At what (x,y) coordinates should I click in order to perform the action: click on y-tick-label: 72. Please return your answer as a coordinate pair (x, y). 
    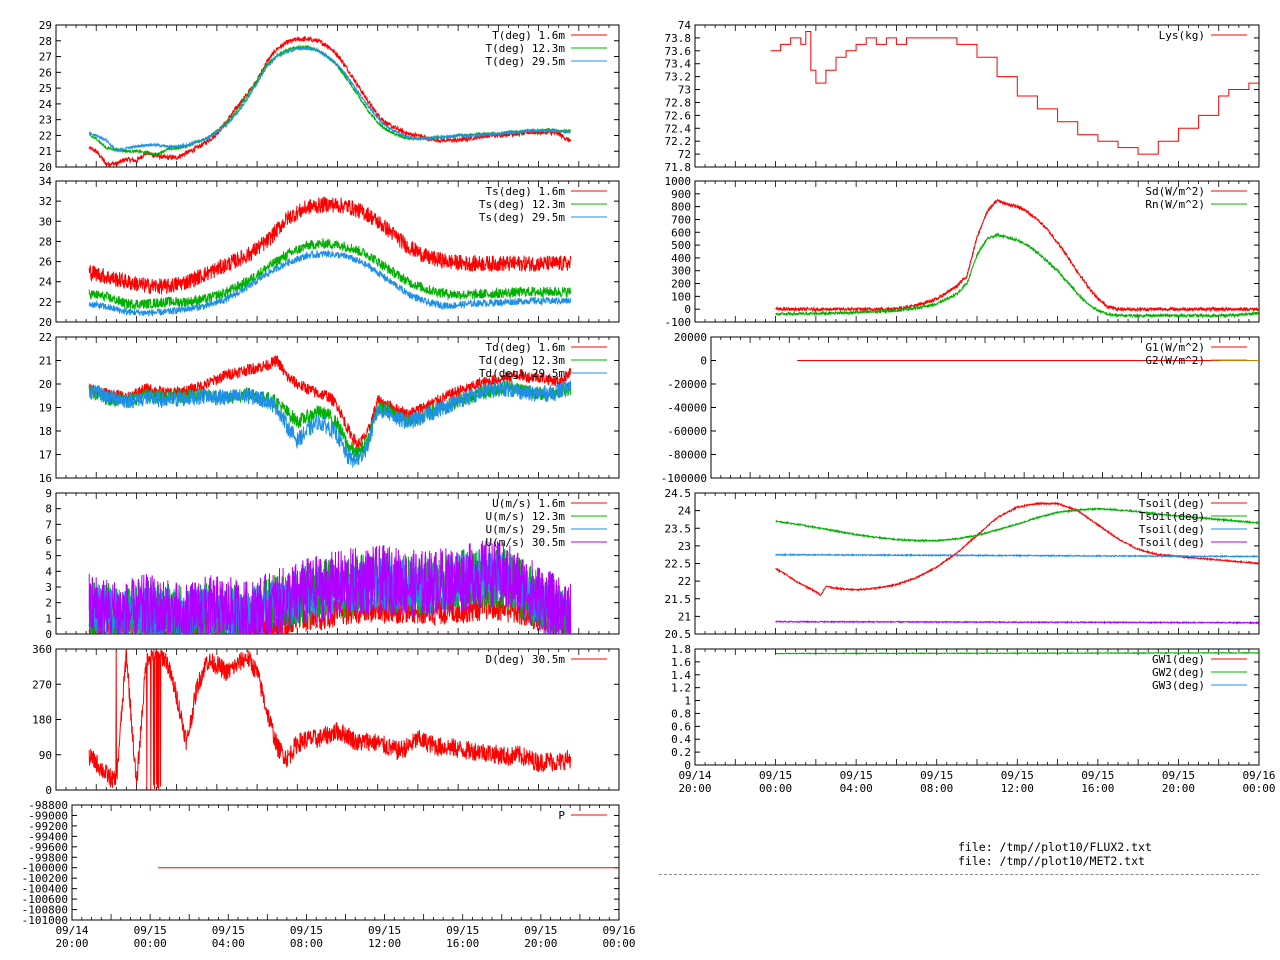
    Looking at the image, I should click on (684, 154).